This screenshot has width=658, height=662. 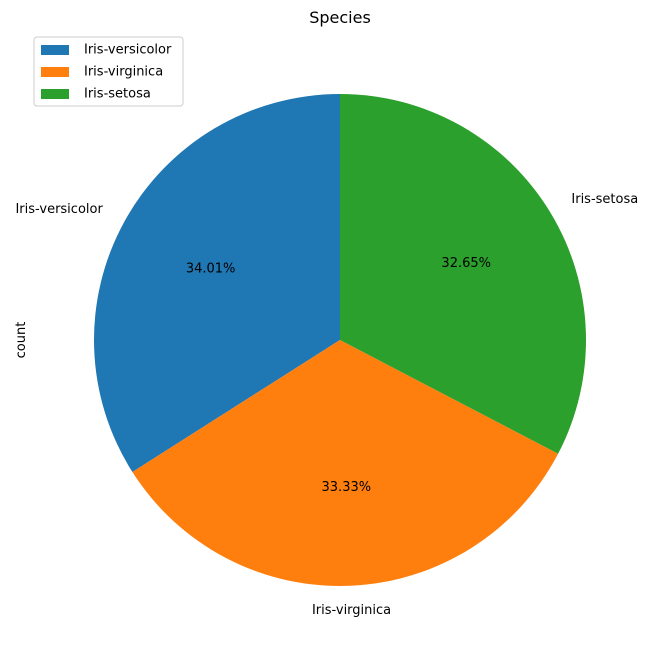 What do you see at coordinates (466, 263) in the screenshot?
I see `slice-percent-iris-setosa: 32.65%` at bounding box center [466, 263].